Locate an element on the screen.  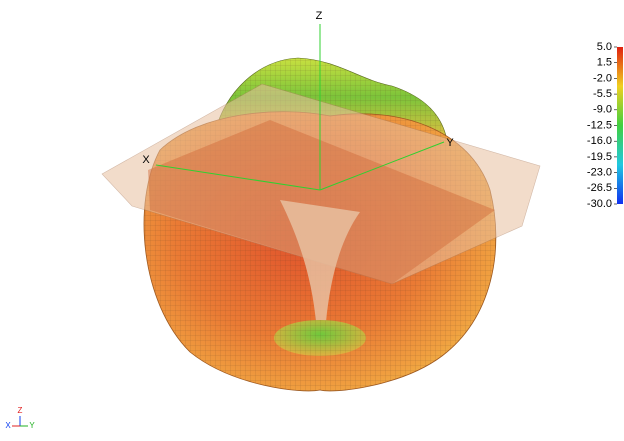
colorbar is located at coordinates (620, 125).